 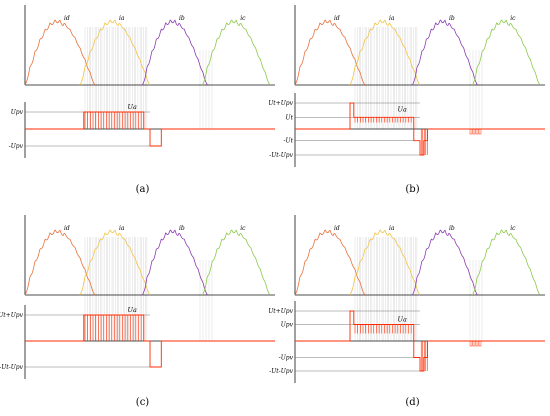 What do you see at coordinates (143, 402) in the screenshot?
I see `panel-caption: (c)` at bounding box center [143, 402].